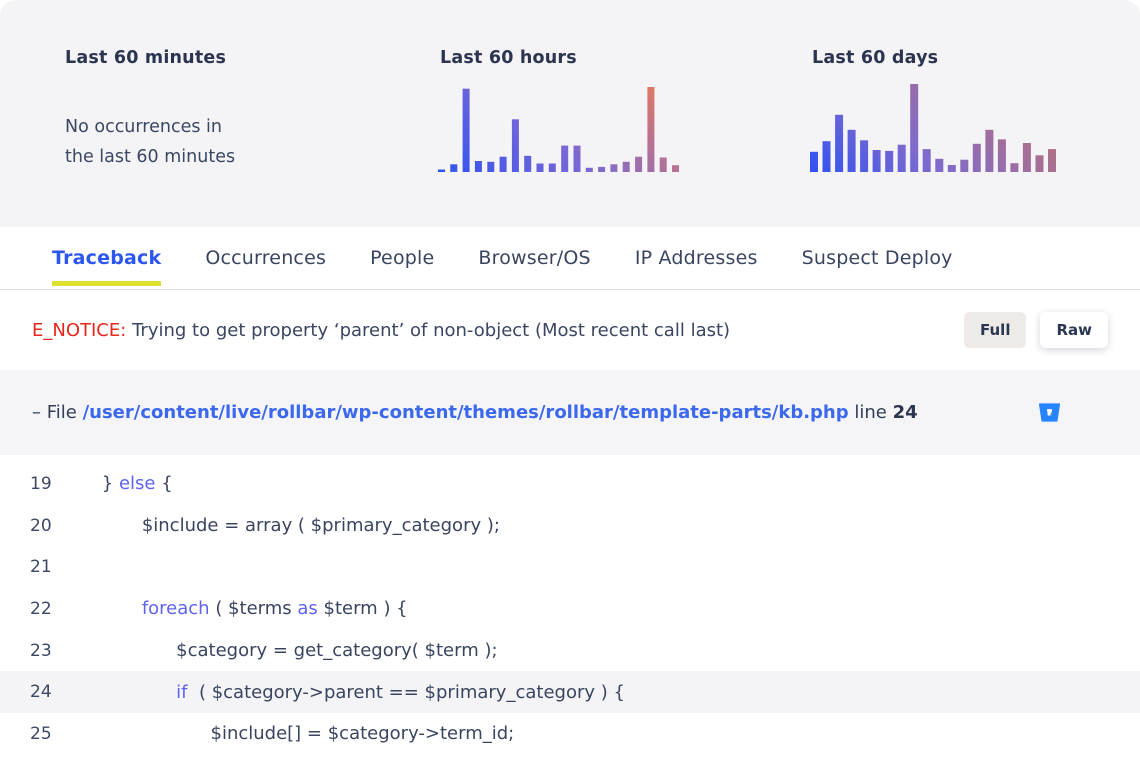 The width and height of the screenshot is (1140, 768). I want to click on line-number-value: 24, so click(905, 412).